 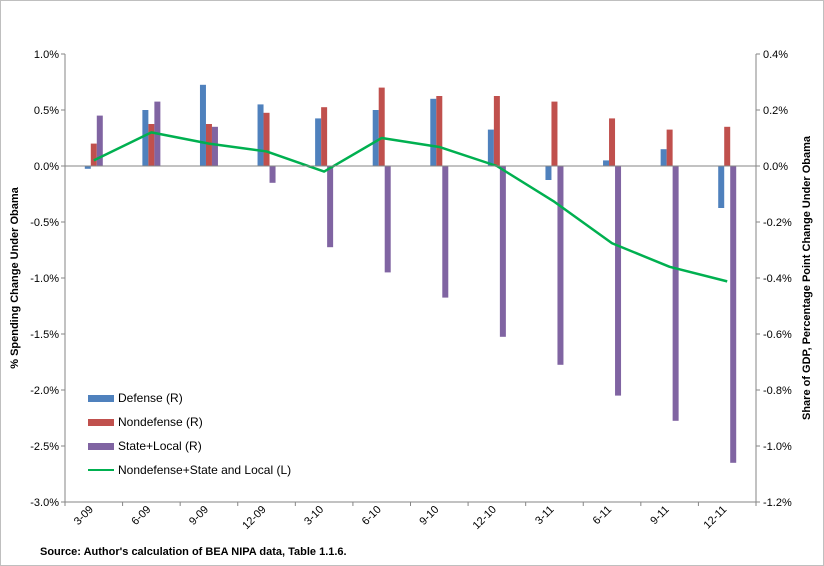 I want to click on legend-line-swatch, so click(x=101, y=470).